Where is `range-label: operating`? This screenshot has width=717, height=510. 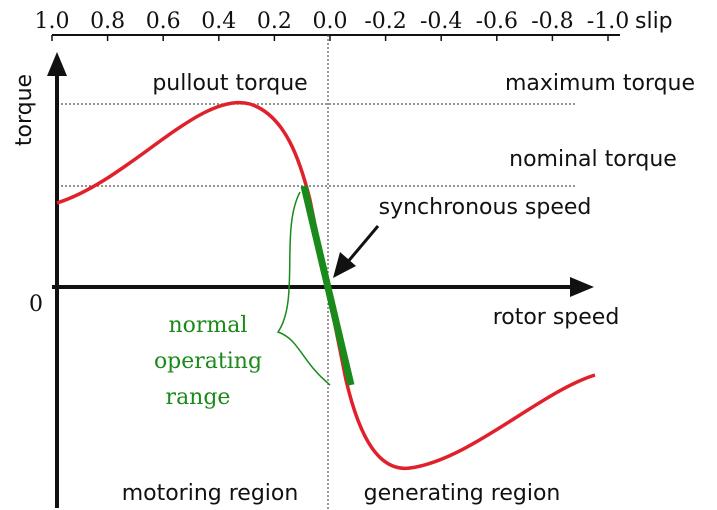 range-label: operating is located at coordinates (208, 361).